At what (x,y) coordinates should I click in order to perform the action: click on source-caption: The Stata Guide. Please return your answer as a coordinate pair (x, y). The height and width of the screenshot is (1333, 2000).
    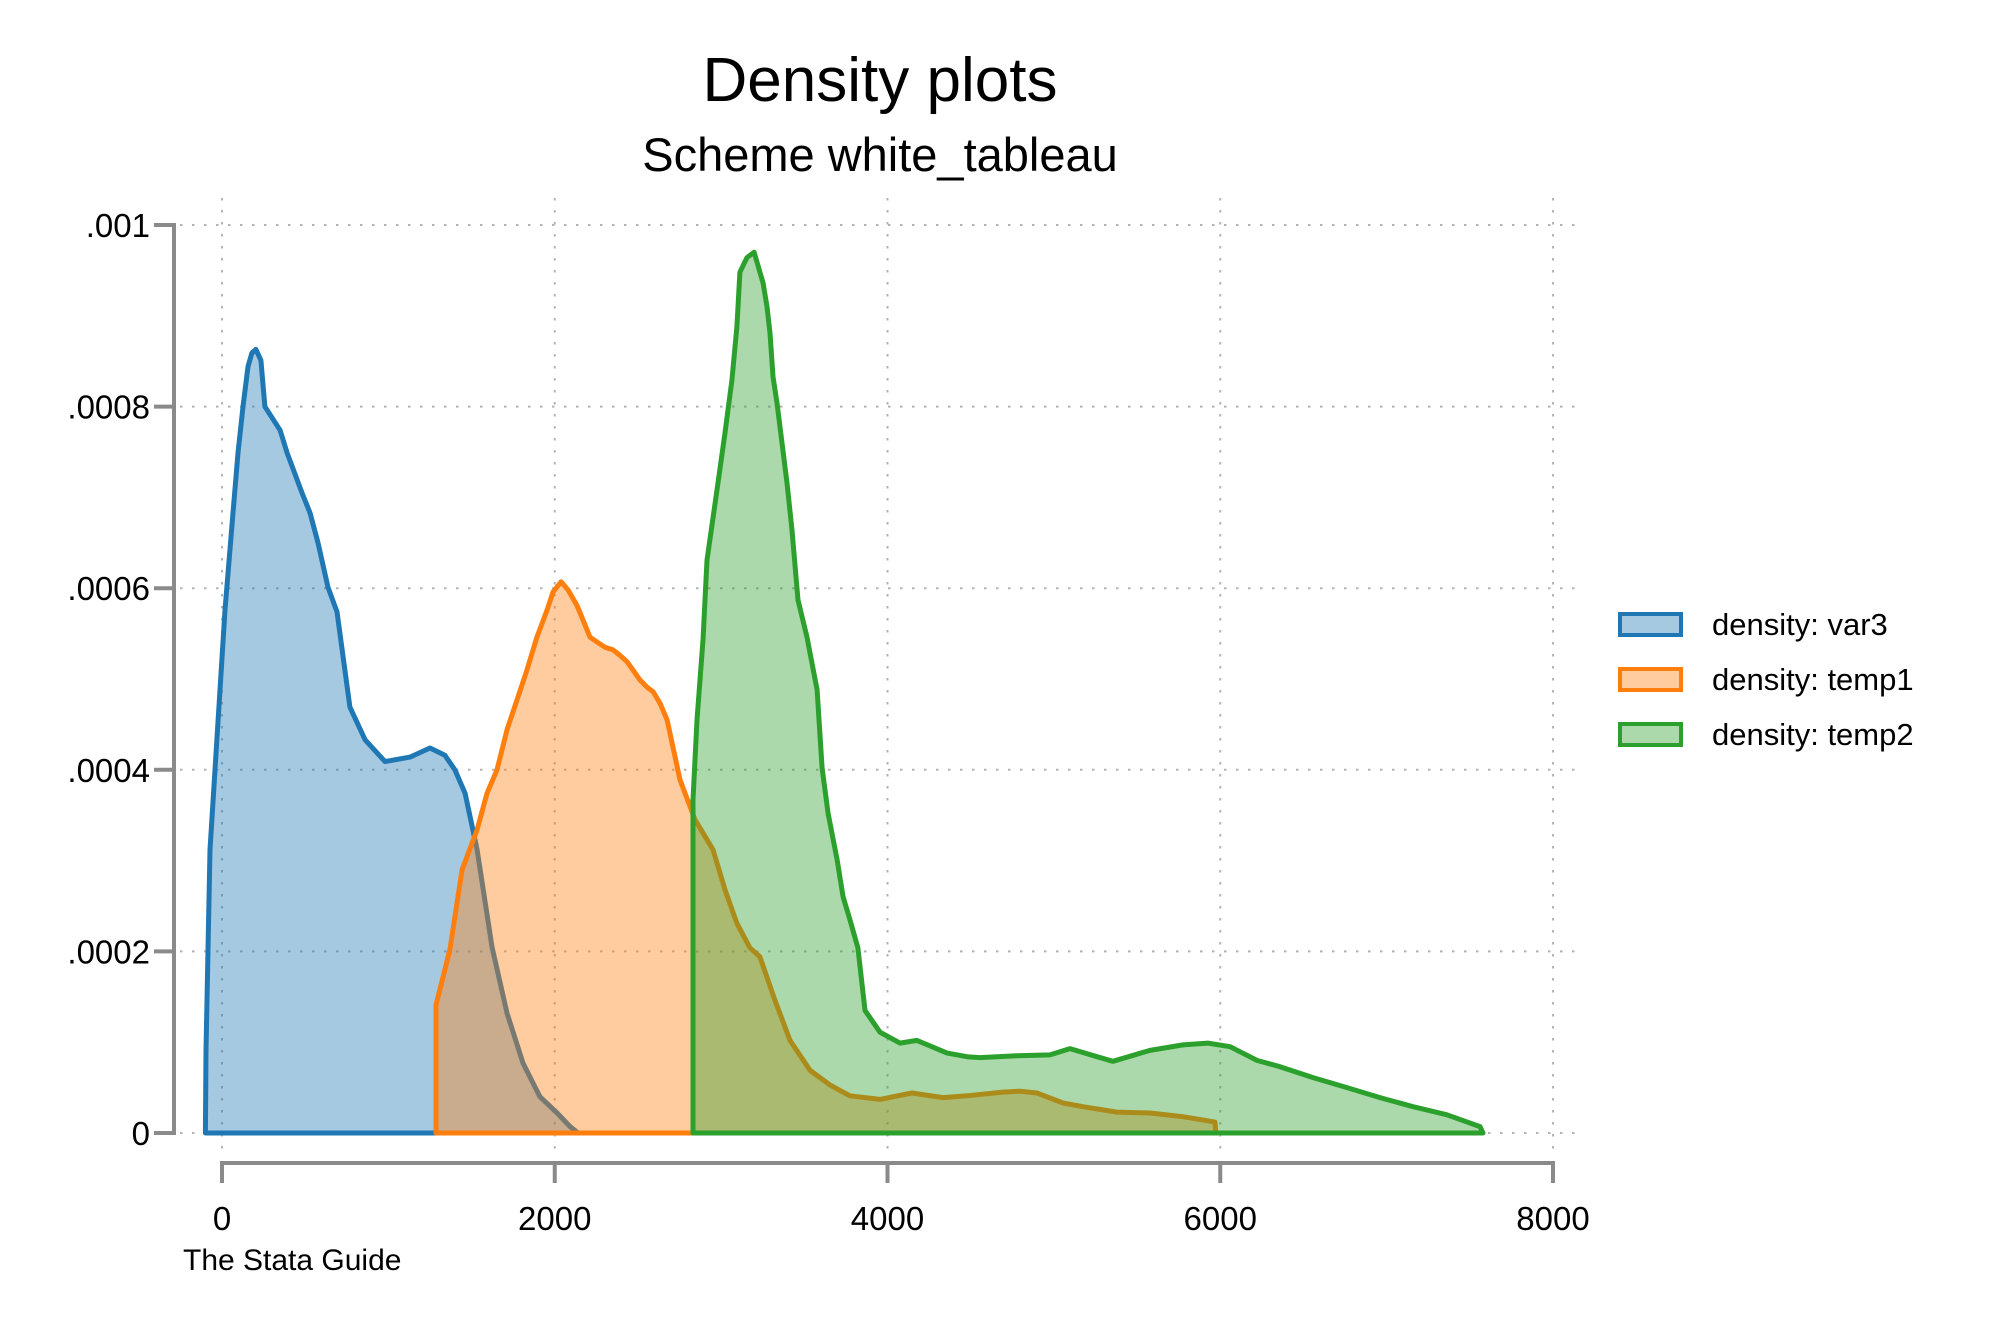
    Looking at the image, I should click on (292, 1260).